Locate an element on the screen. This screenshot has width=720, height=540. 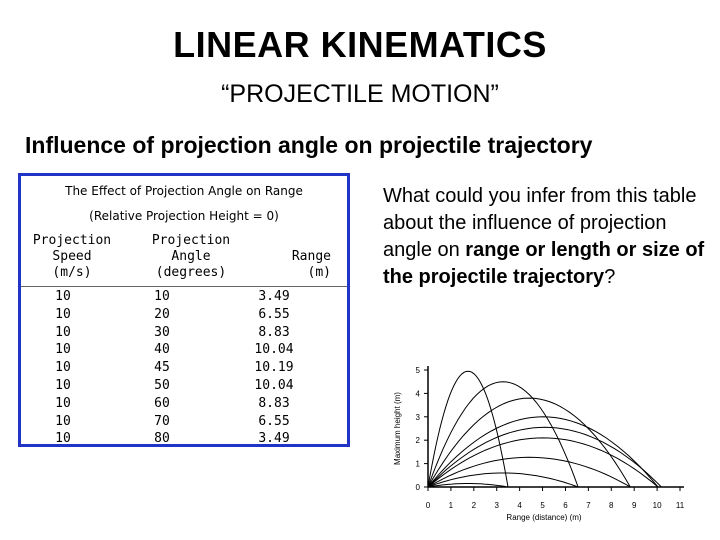
table-cell-angle: 45 is located at coordinates (162, 368).